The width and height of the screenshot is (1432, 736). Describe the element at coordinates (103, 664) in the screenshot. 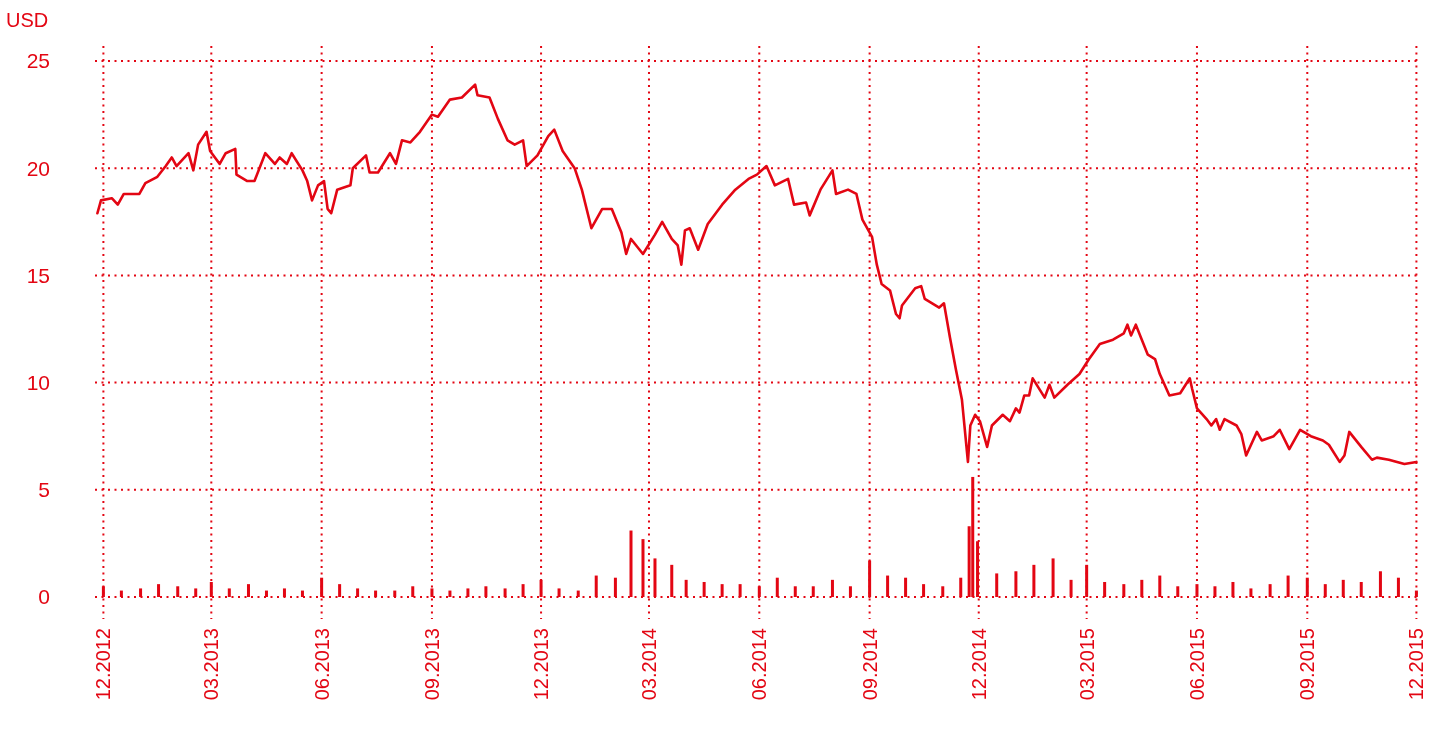

I see `x-tick-label: 12.2012` at that location.